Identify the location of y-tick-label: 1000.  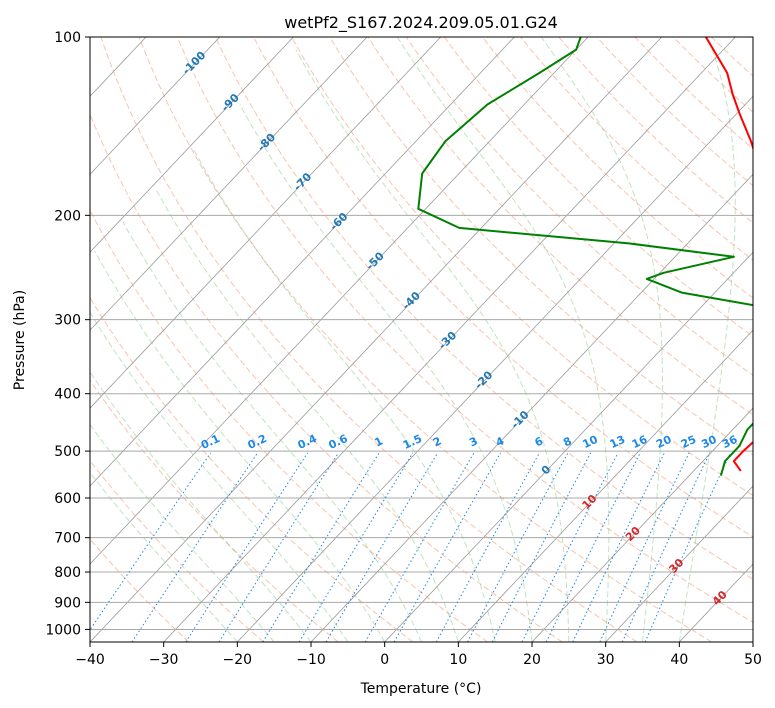
(63, 630).